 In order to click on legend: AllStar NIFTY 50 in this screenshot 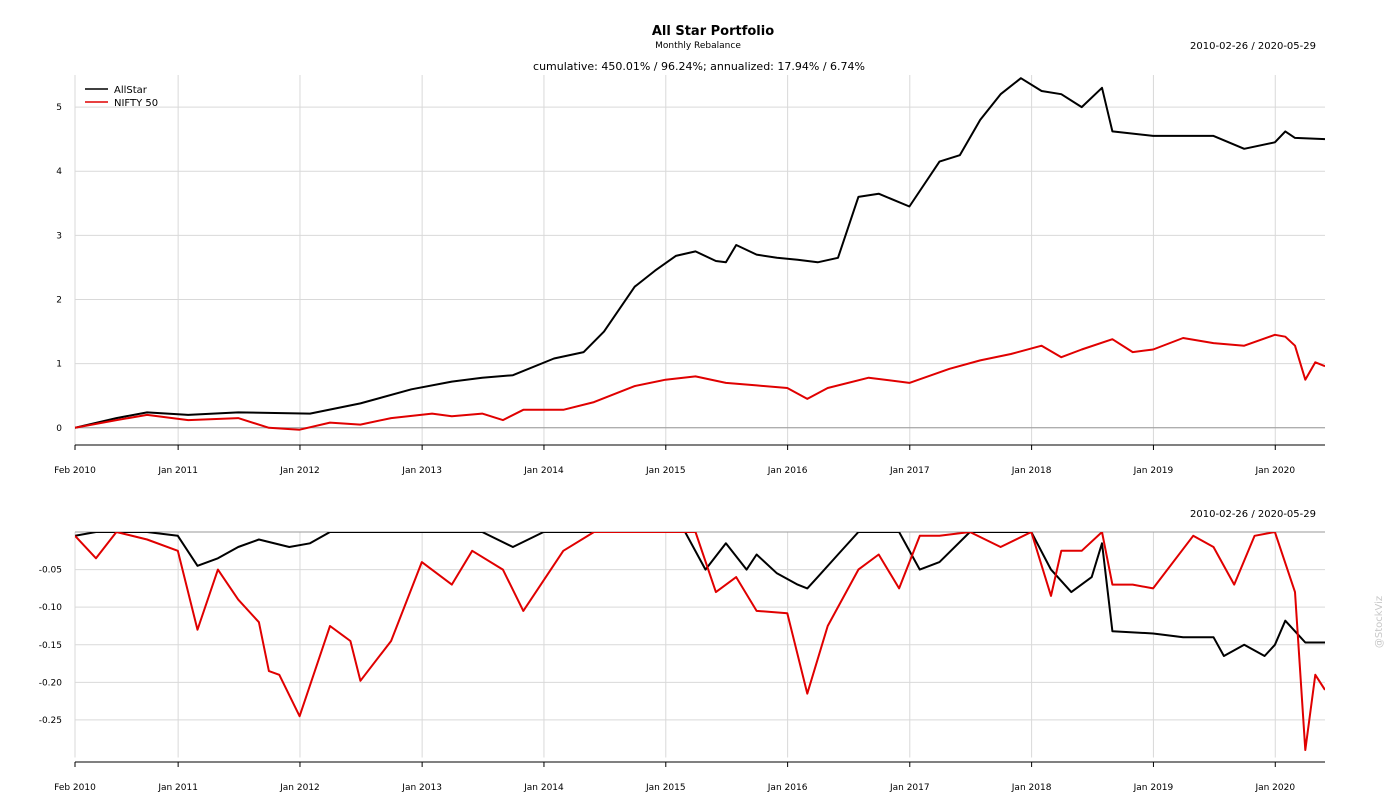, I will do `click(121, 97)`.